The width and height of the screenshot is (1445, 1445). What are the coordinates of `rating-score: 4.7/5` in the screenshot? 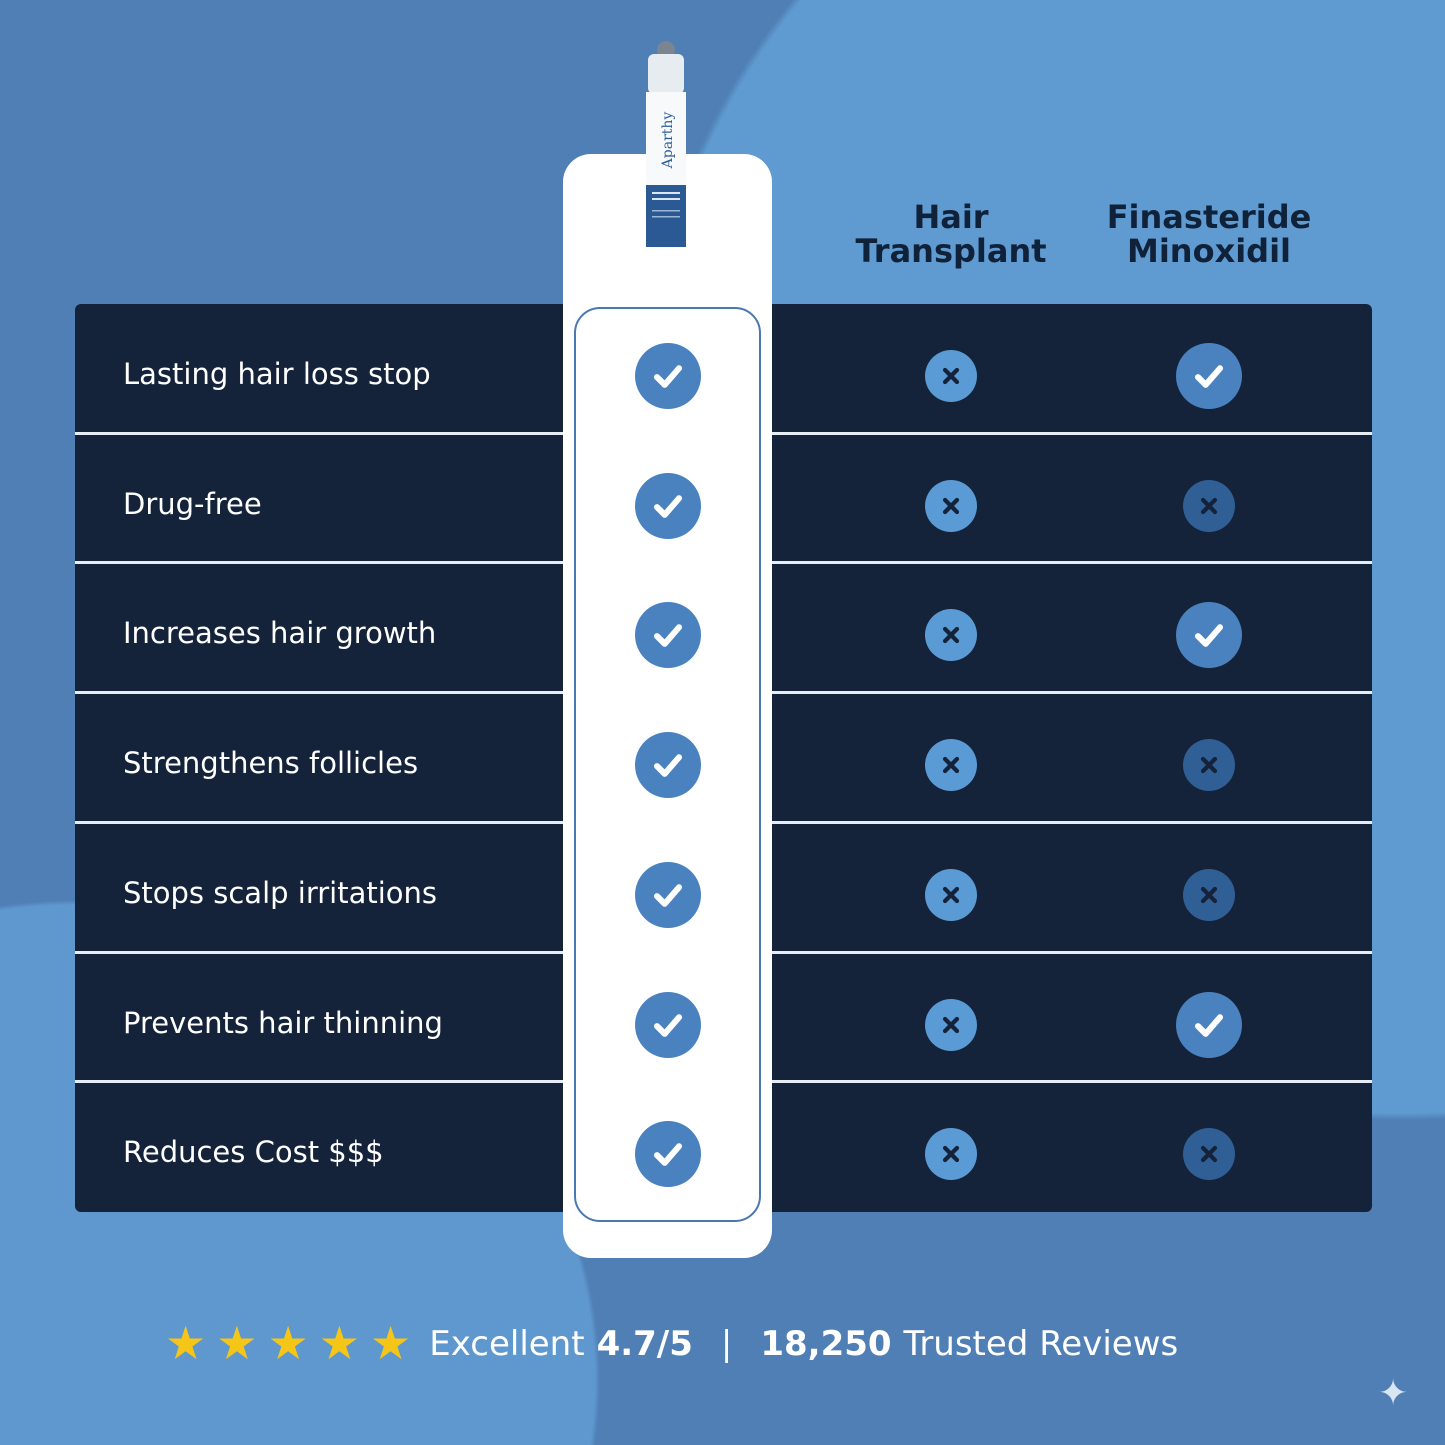 It's located at (644, 1344).